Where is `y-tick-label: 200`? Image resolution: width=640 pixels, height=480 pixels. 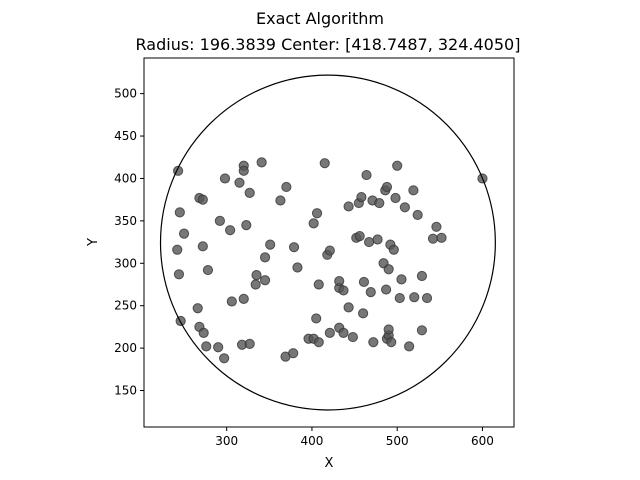 y-tick-label: 200 is located at coordinates (125, 348).